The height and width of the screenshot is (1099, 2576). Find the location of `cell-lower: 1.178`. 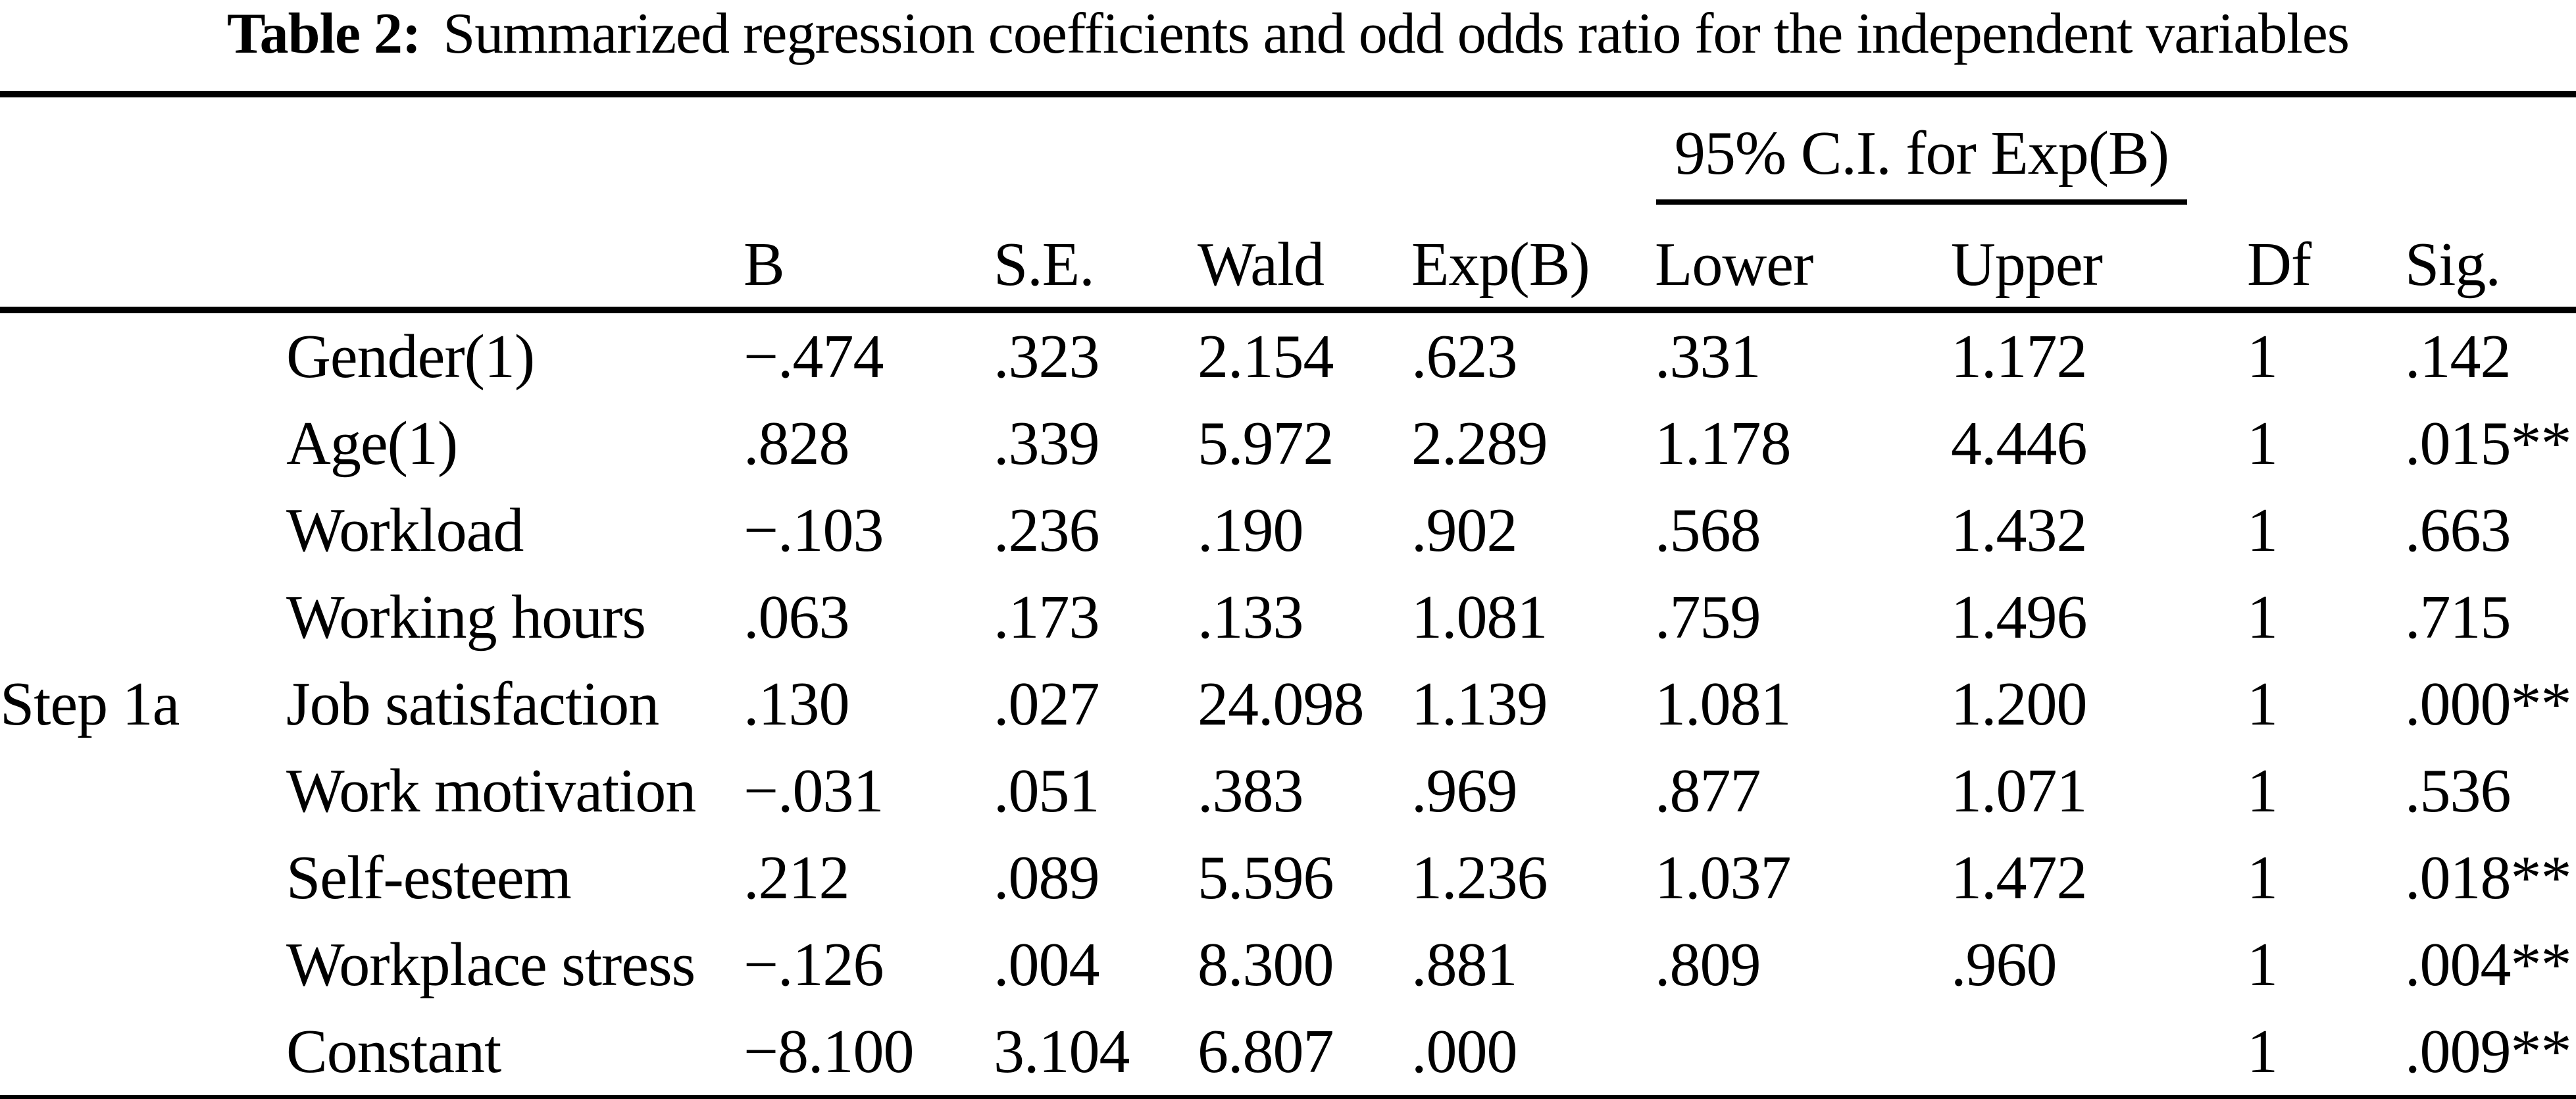

cell-lower: 1.178 is located at coordinates (1723, 443).